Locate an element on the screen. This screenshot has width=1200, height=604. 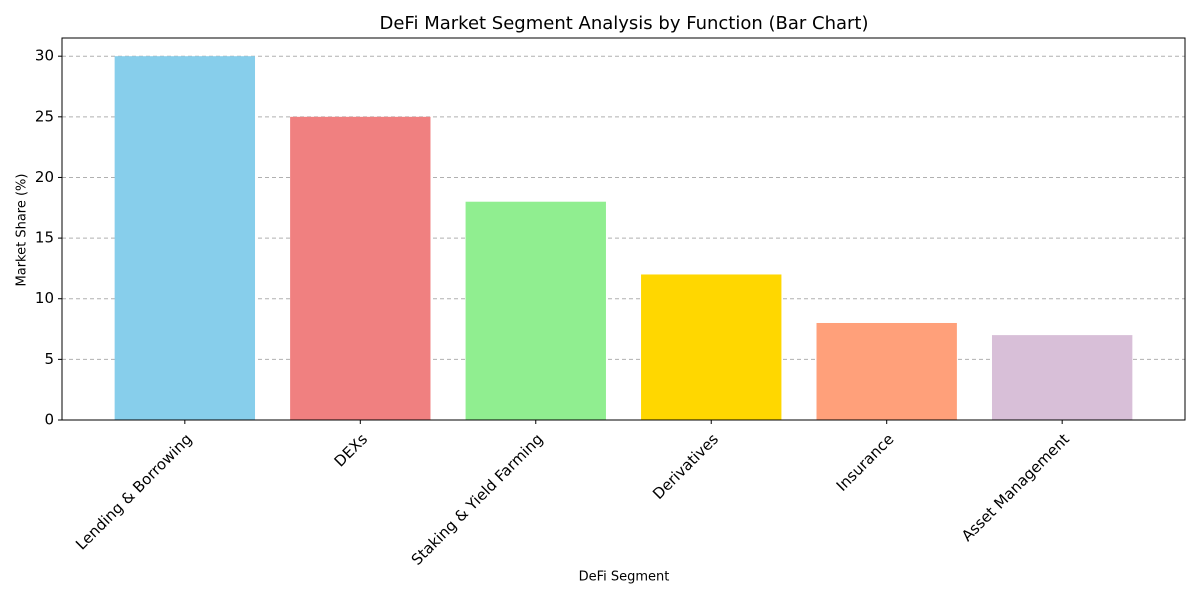
y-tick-label: 20 is located at coordinates (44, 177).